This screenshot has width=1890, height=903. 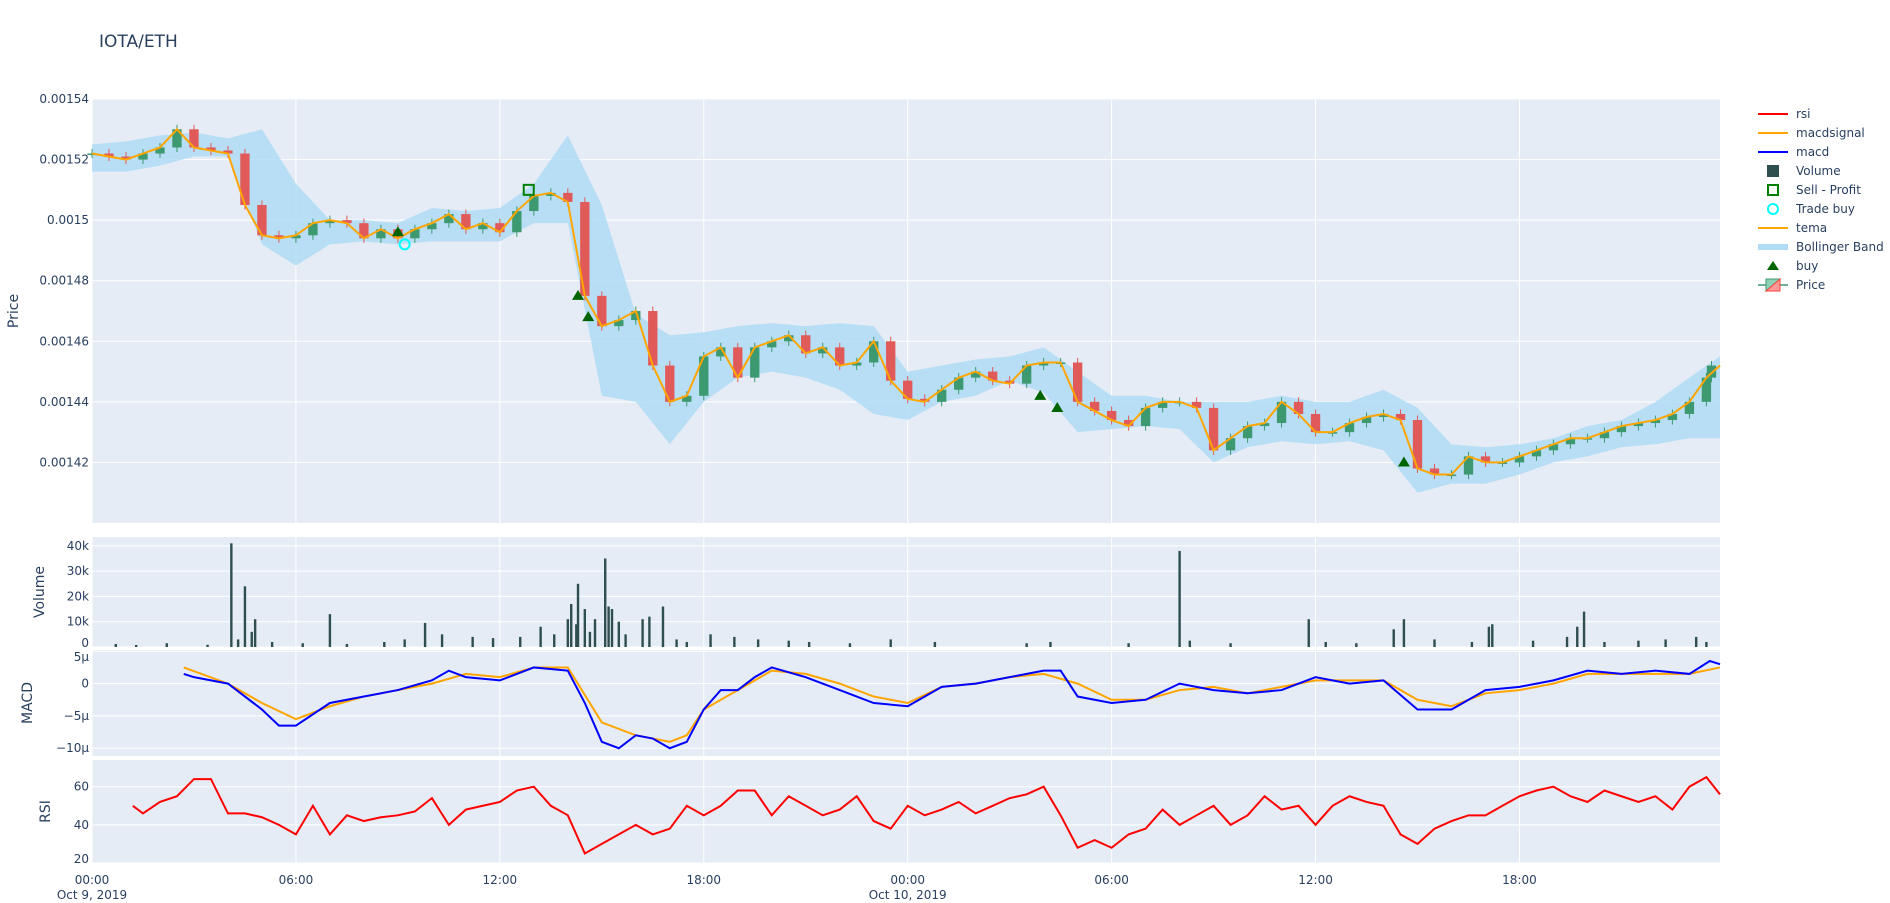 I want to click on legend-item-buy: buy, so click(x=1792, y=266).